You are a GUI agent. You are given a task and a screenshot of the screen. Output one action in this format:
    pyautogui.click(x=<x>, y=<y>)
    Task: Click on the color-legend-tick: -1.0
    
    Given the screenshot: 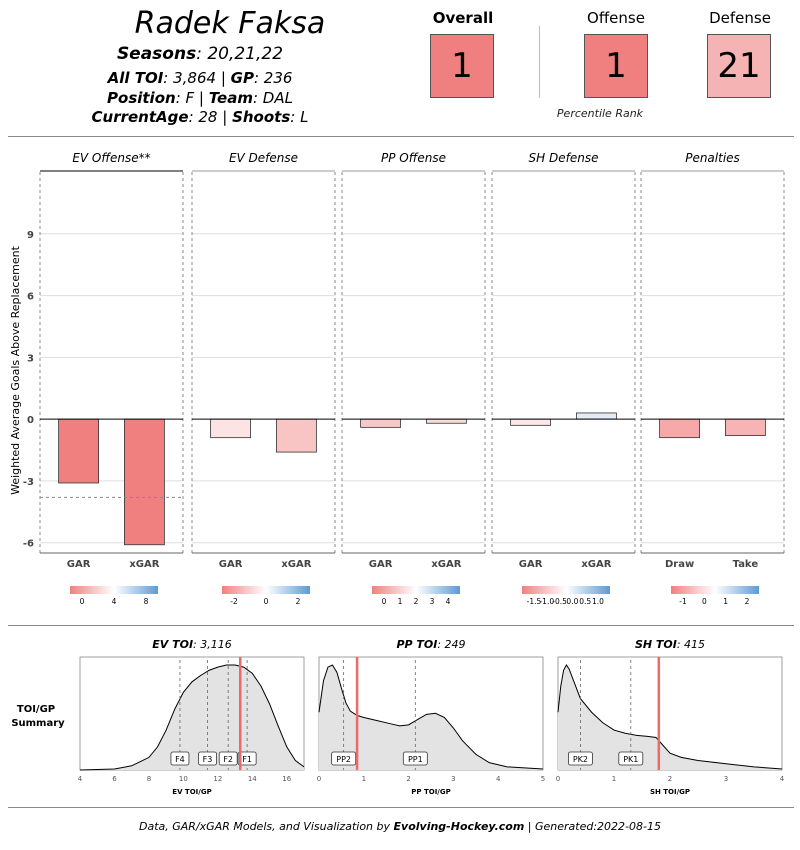 What is the action you would take?
    pyautogui.click(x=546, y=601)
    